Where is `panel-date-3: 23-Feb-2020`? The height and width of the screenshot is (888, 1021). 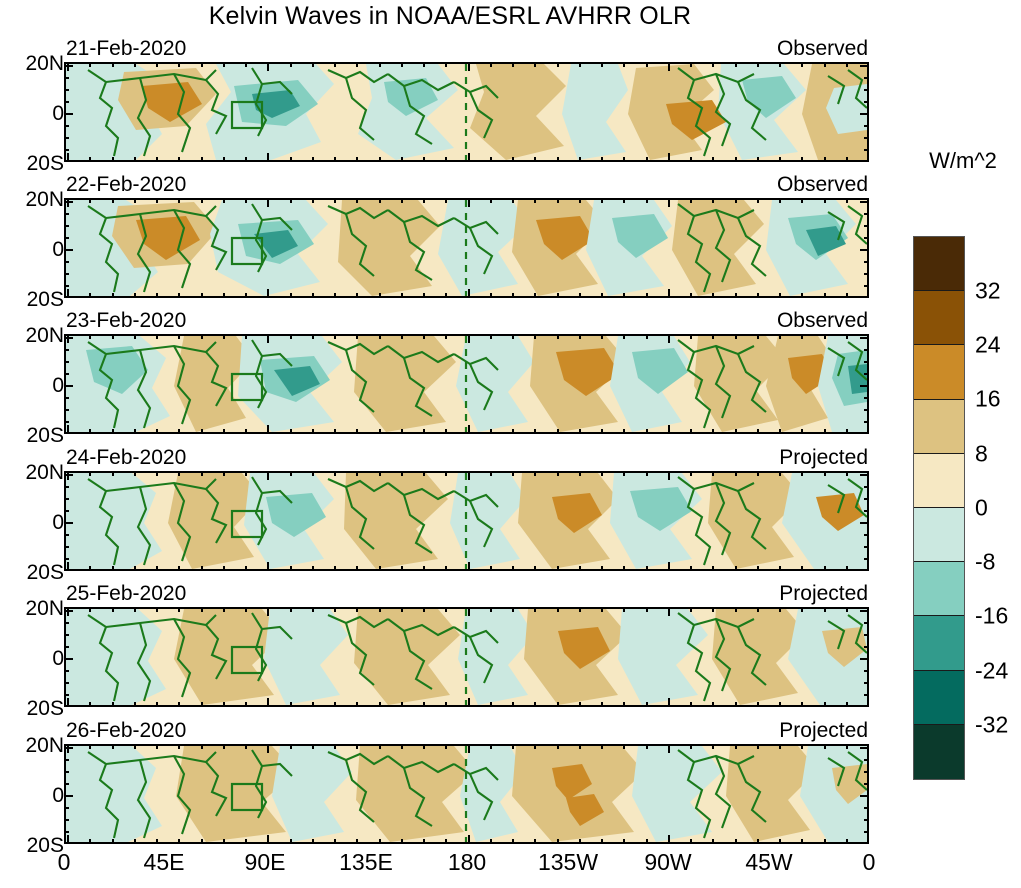
panel-date-3: 23-Feb-2020 is located at coordinates (126, 320).